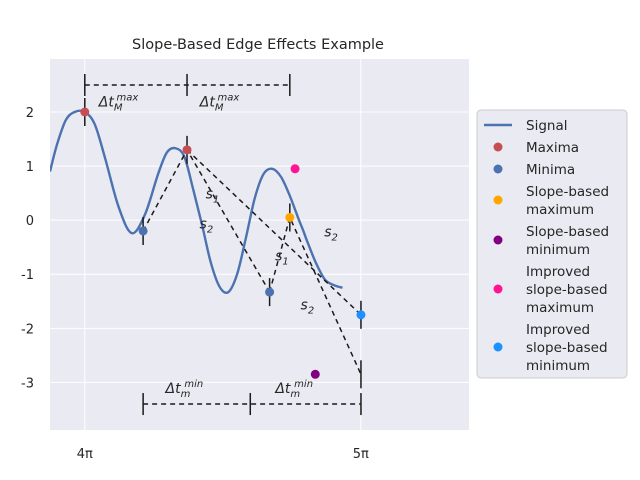 The height and width of the screenshot is (480, 640). I want to click on legend-box, so click(552, 244).